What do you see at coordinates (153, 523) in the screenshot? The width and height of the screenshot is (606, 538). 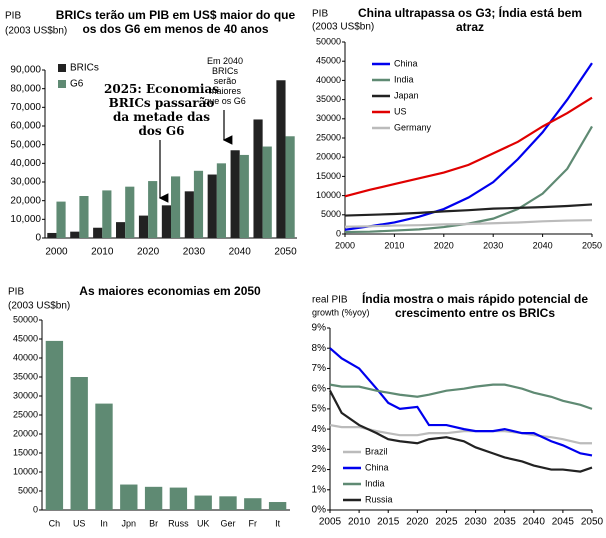 I see `x-tick-label: Br` at bounding box center [153, 523].